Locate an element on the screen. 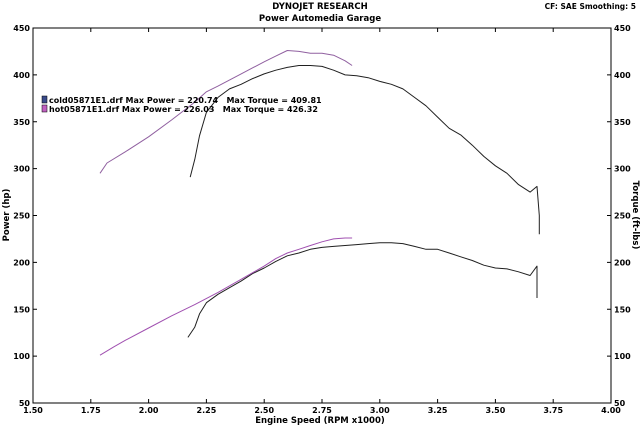 The height and width of the screenshot is (426, 640). y-tick-label-right: 350 is located at coordinates (622, 122).